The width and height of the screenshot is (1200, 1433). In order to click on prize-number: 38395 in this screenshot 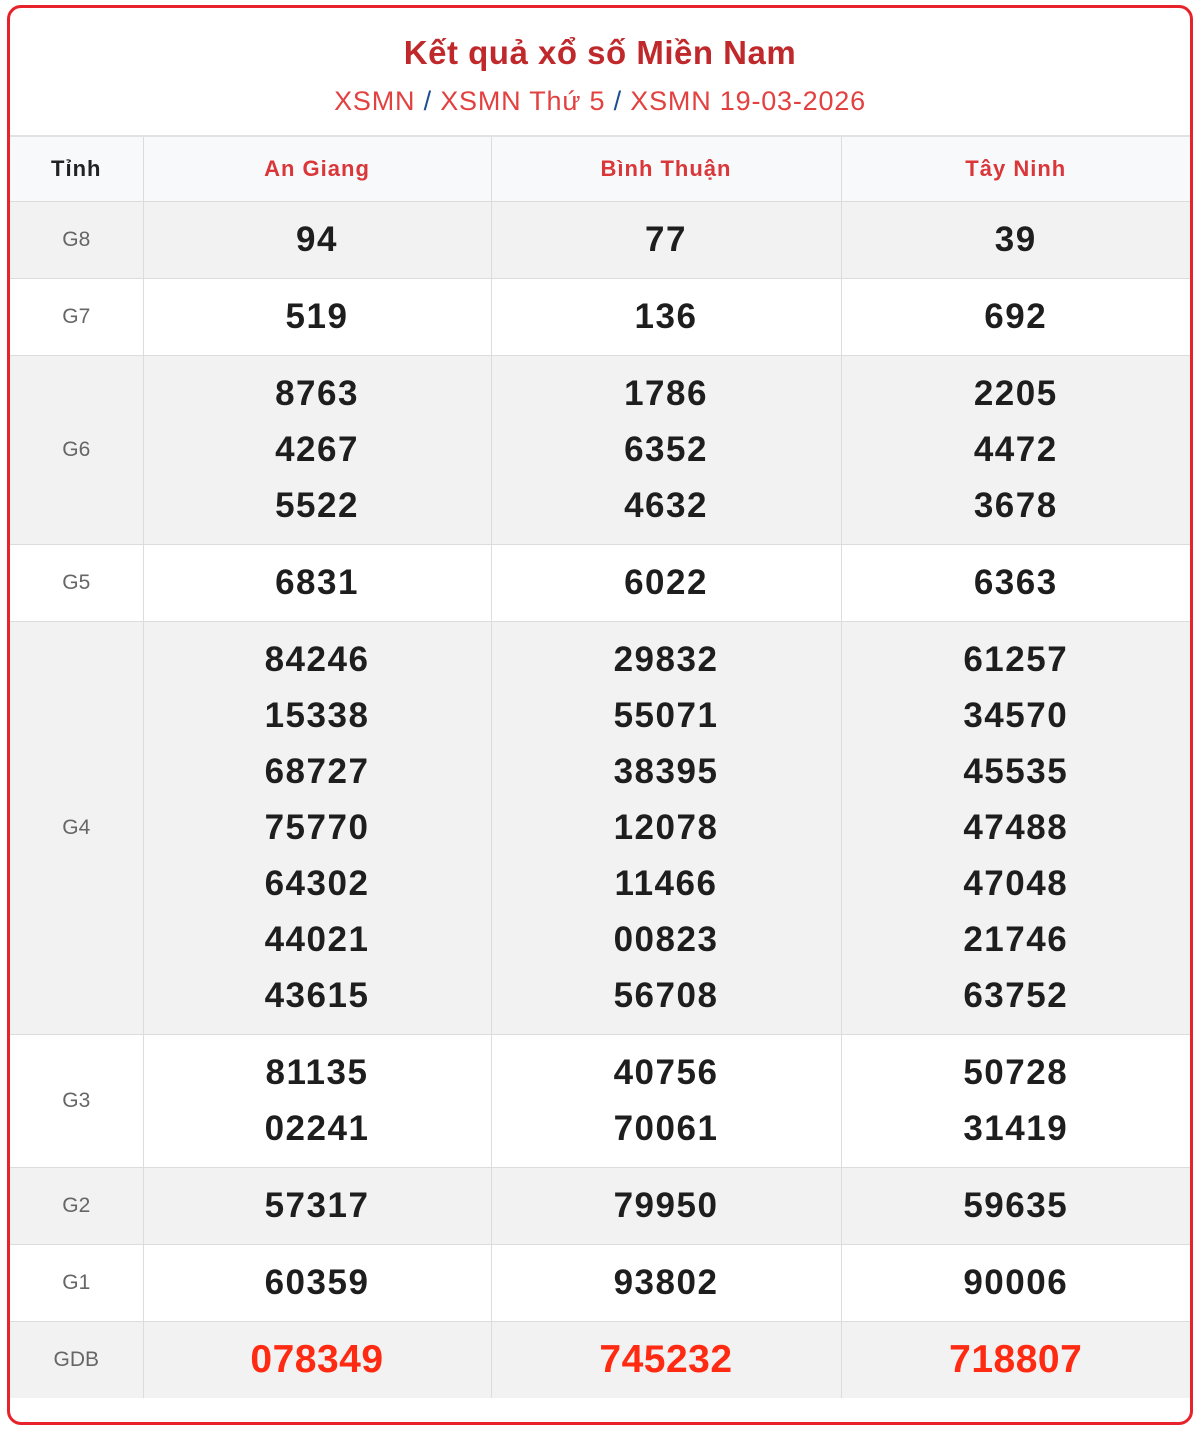, I will do `click(666, 771)`.